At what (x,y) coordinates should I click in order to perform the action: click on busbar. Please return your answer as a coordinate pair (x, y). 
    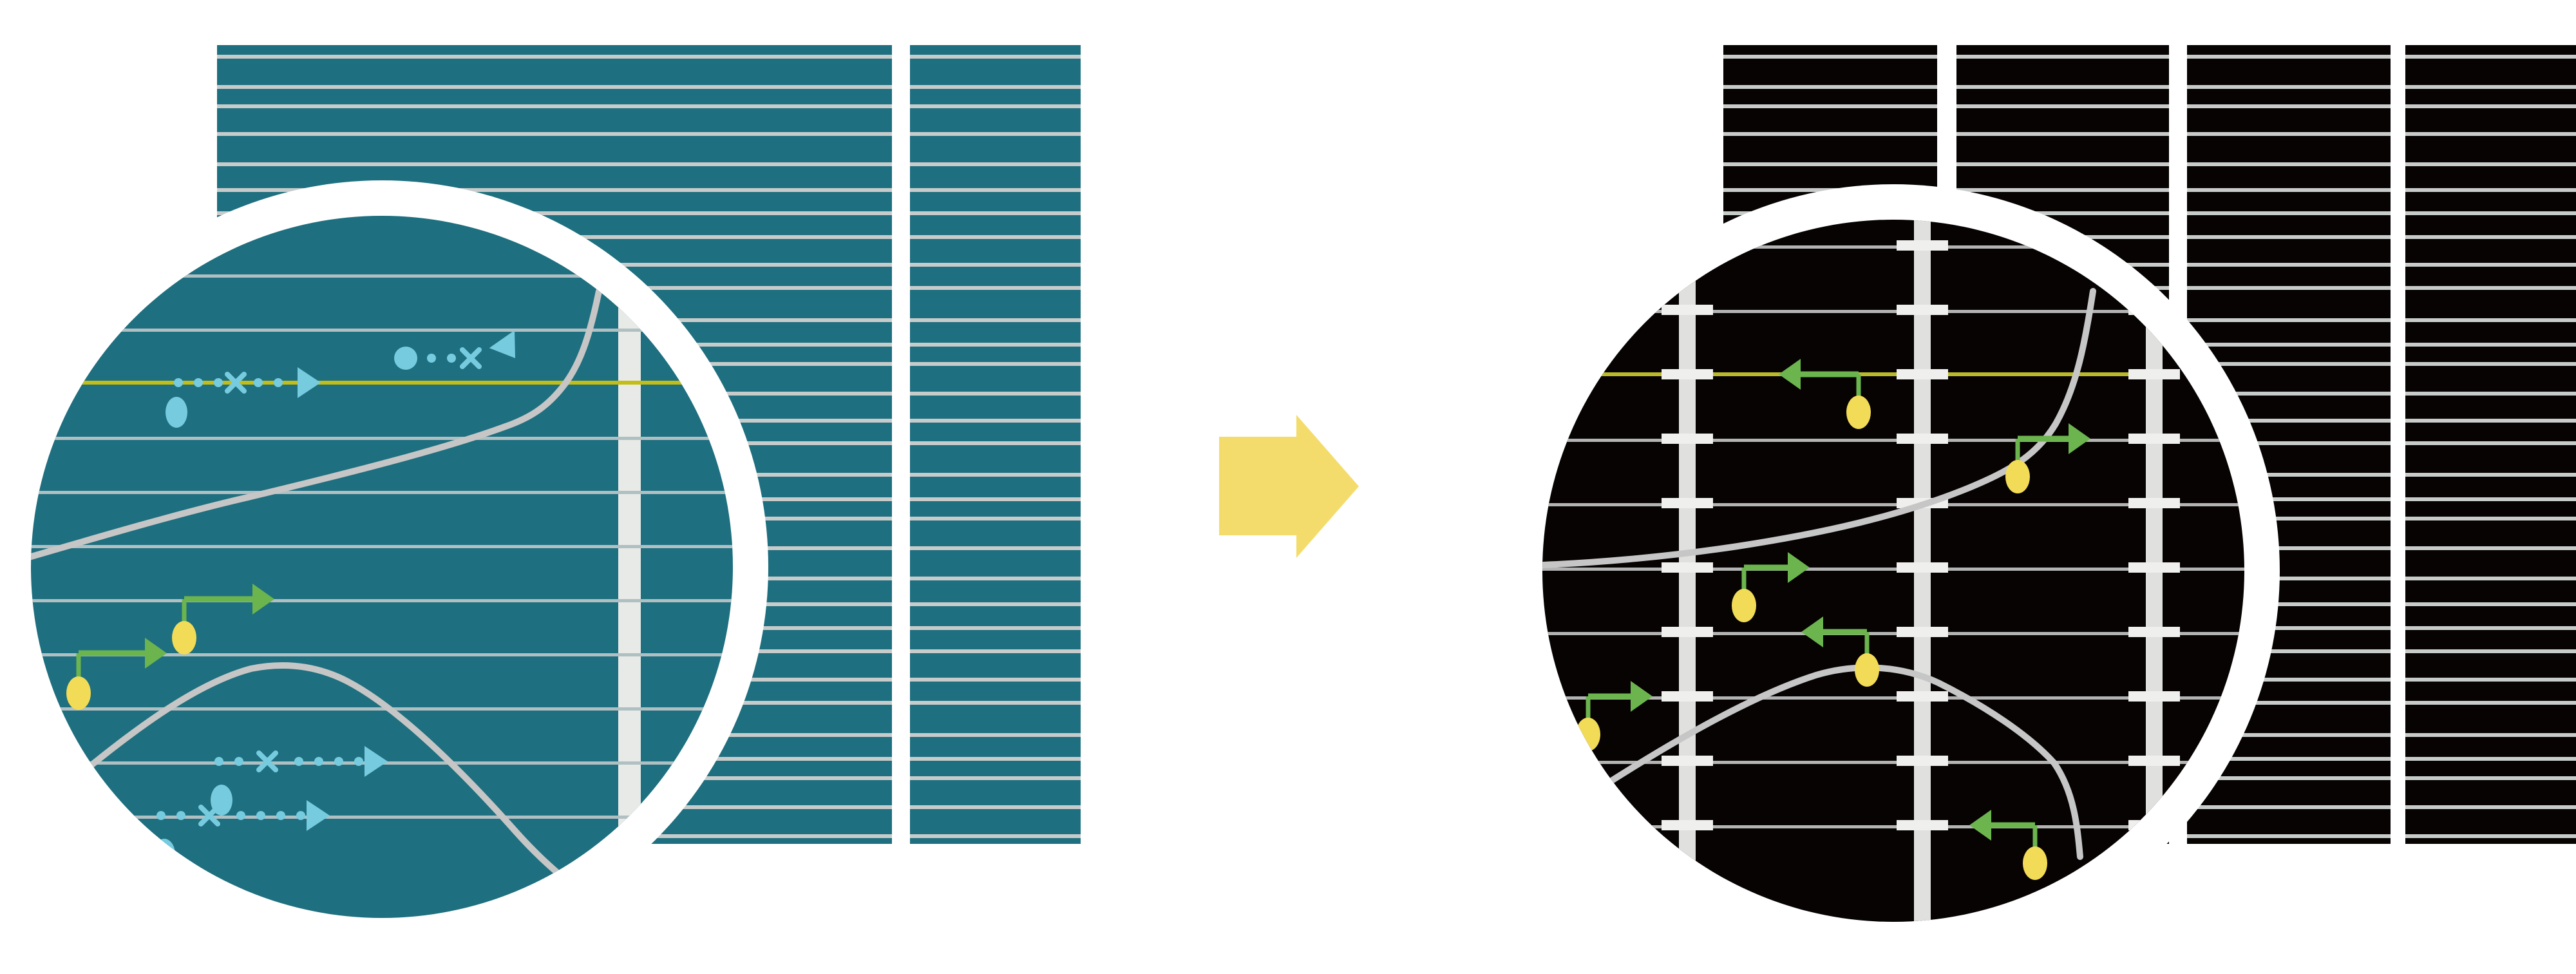
    Looking at the image, I should click on (629, 567).